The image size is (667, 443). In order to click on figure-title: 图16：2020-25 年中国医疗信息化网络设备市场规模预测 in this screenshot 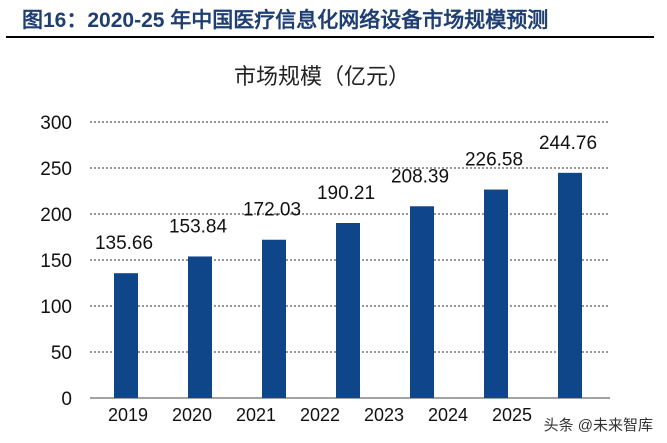, I will do `click(285, 20)`.